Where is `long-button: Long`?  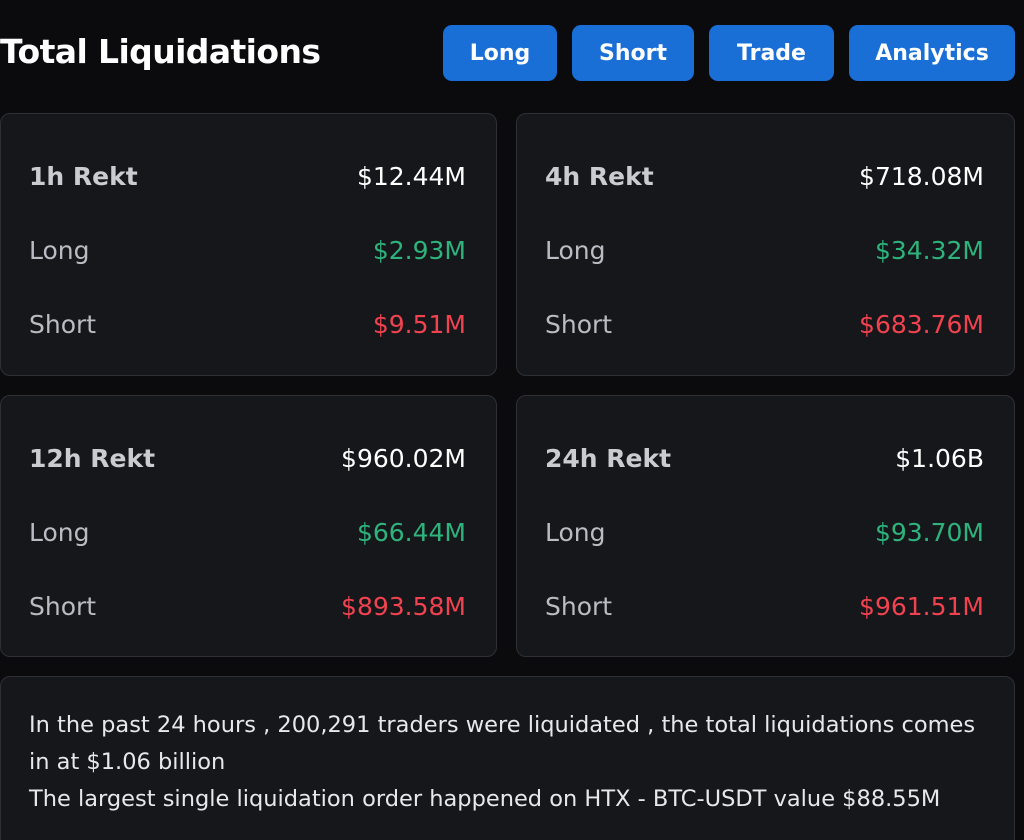 long-button: Long is located at coordinates (500, 53).